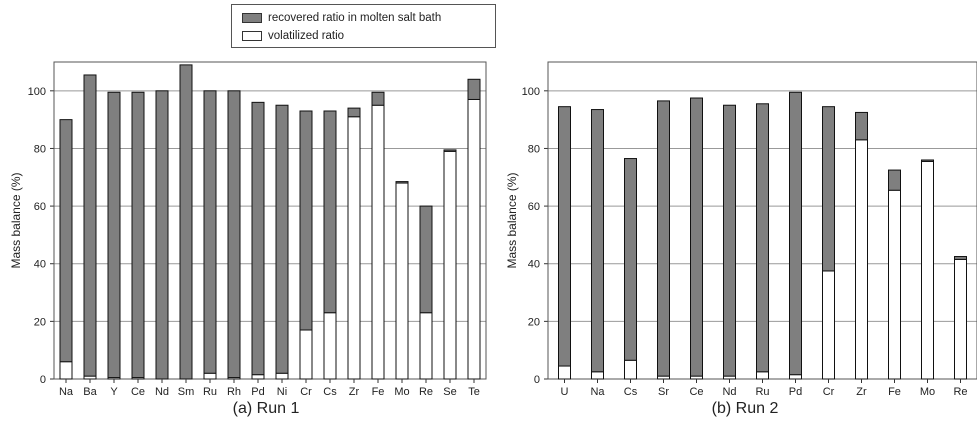  Describe the element at coordinates (306, 36) in the screenshot. I see `legend-label-volatilized: volatilized ratio` at that location.